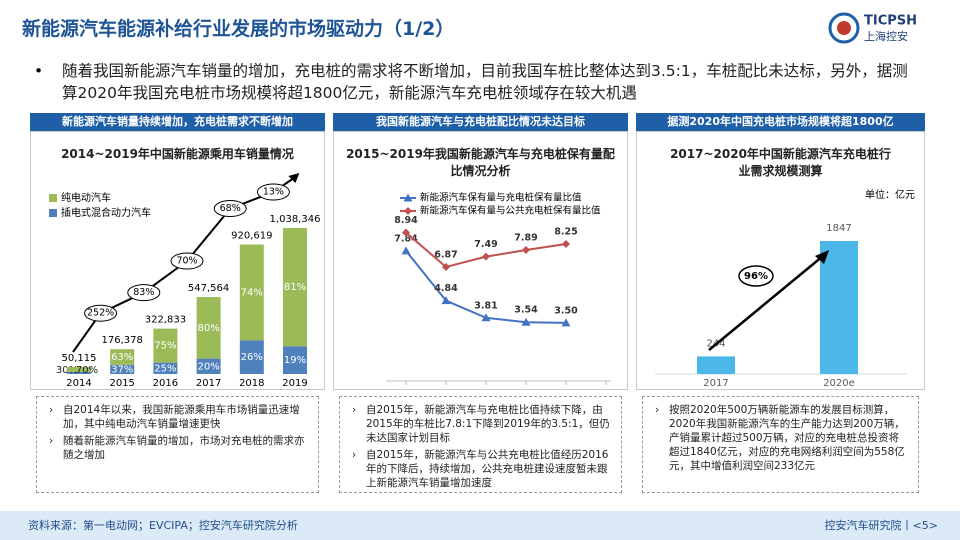 The width and height of the screenshot is (960, 540). Describe the element at coordinates (122, 340) in the screenshot. I see `total-label: 176,378` at that location.